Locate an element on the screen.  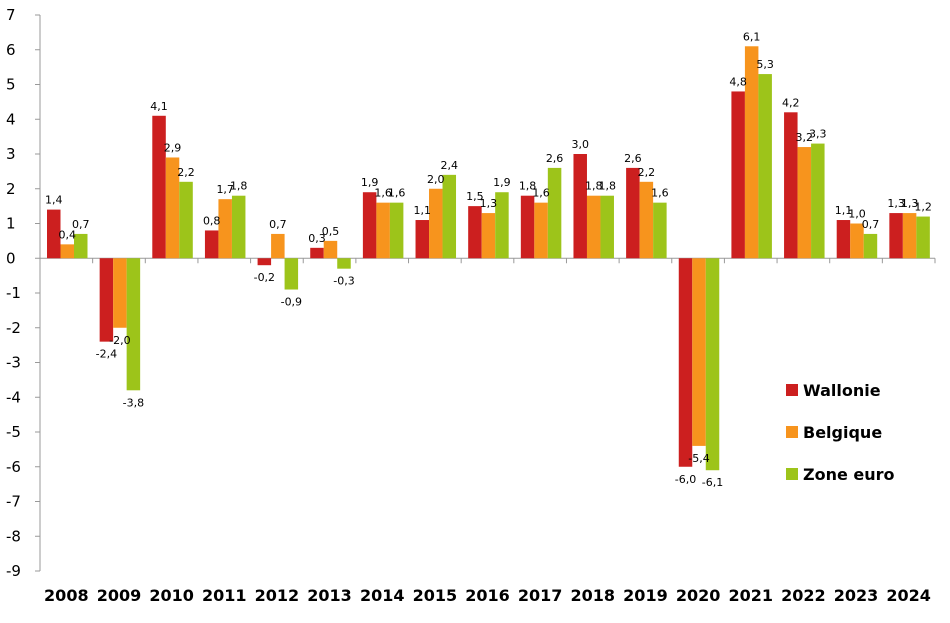
data-label: -2,0 is located at coordinates (119, 340).